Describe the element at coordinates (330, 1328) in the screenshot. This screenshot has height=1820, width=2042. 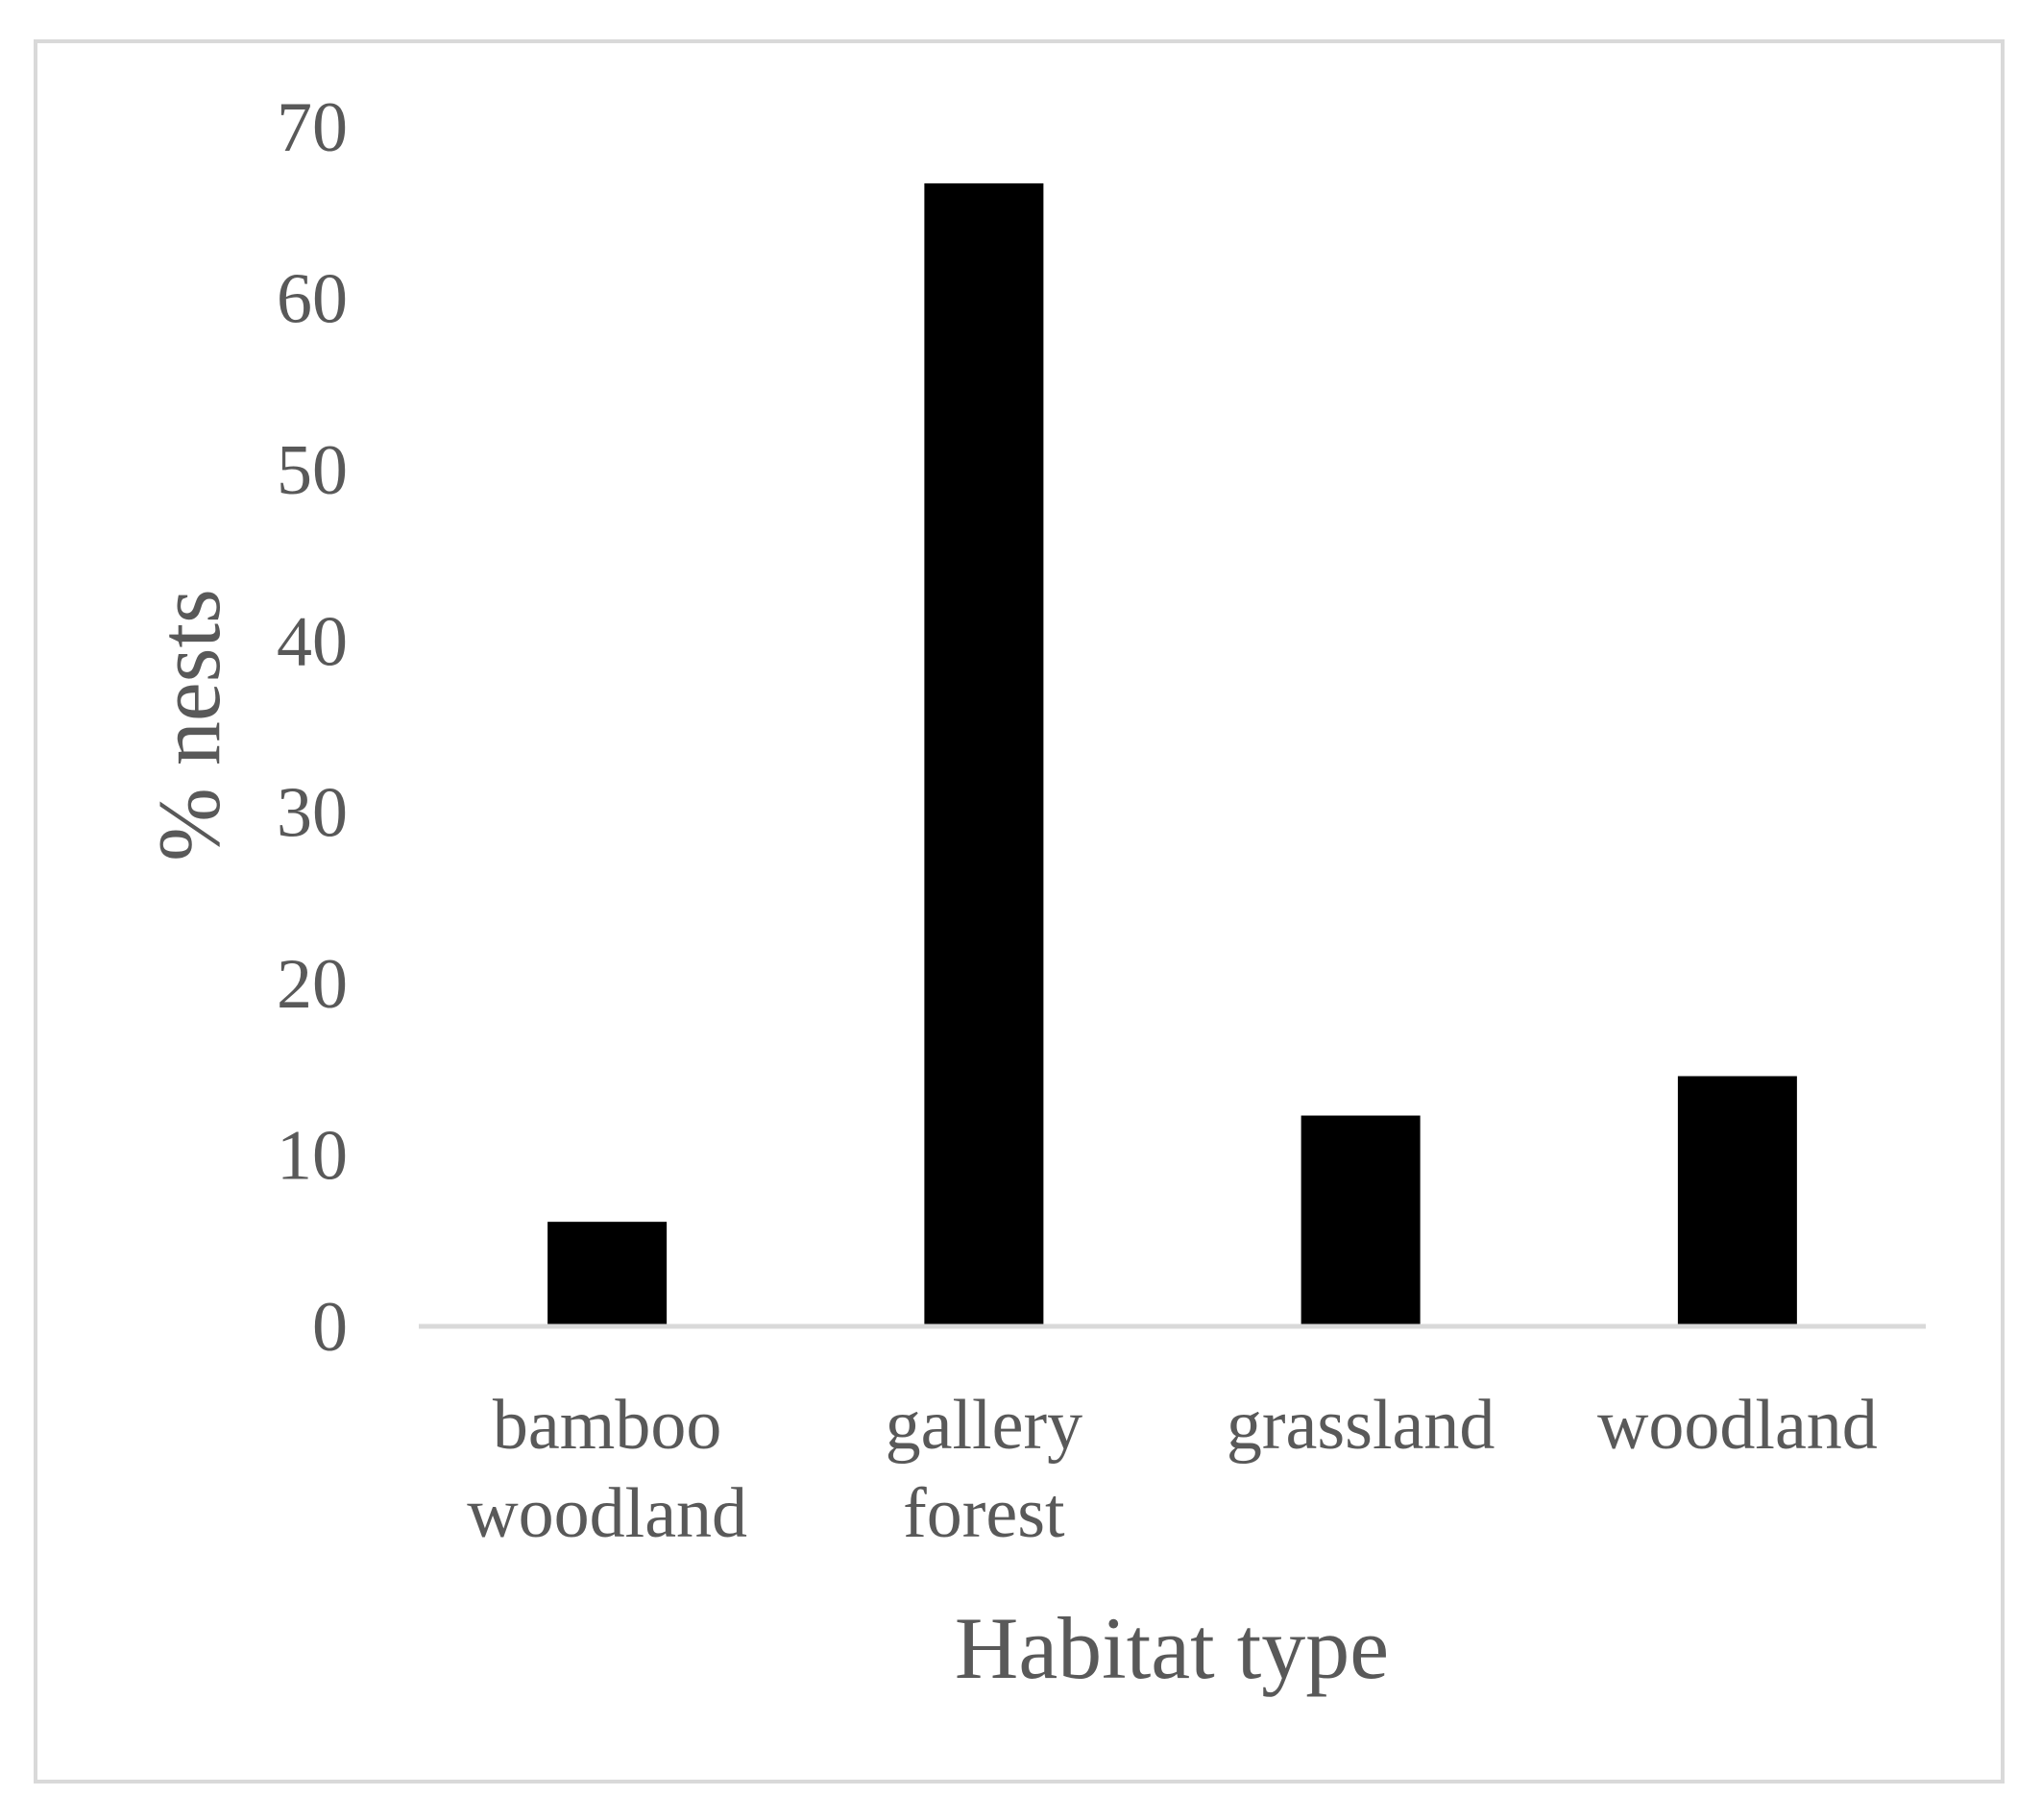
I see `y-tick-label: 0` at that location.